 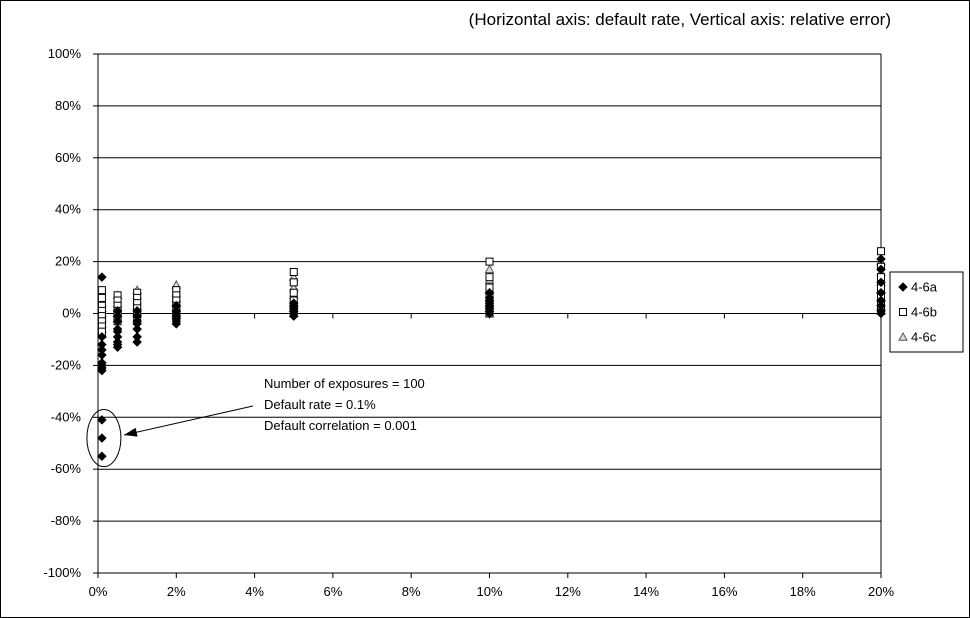 What do you see at coordinates (68, 157) in the screenshot?
I see `y-tick-label: 60%` at bounding box center [68, 157].